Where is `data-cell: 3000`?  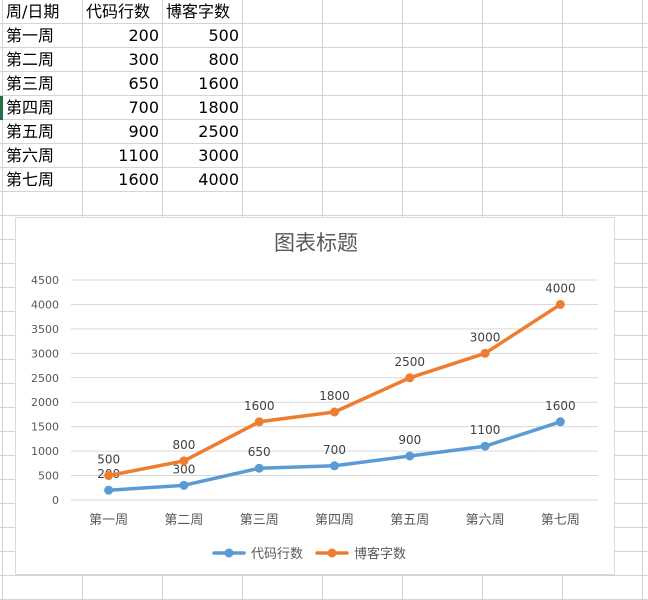 data-cell: 3000 is located at coordinates (203, 156).